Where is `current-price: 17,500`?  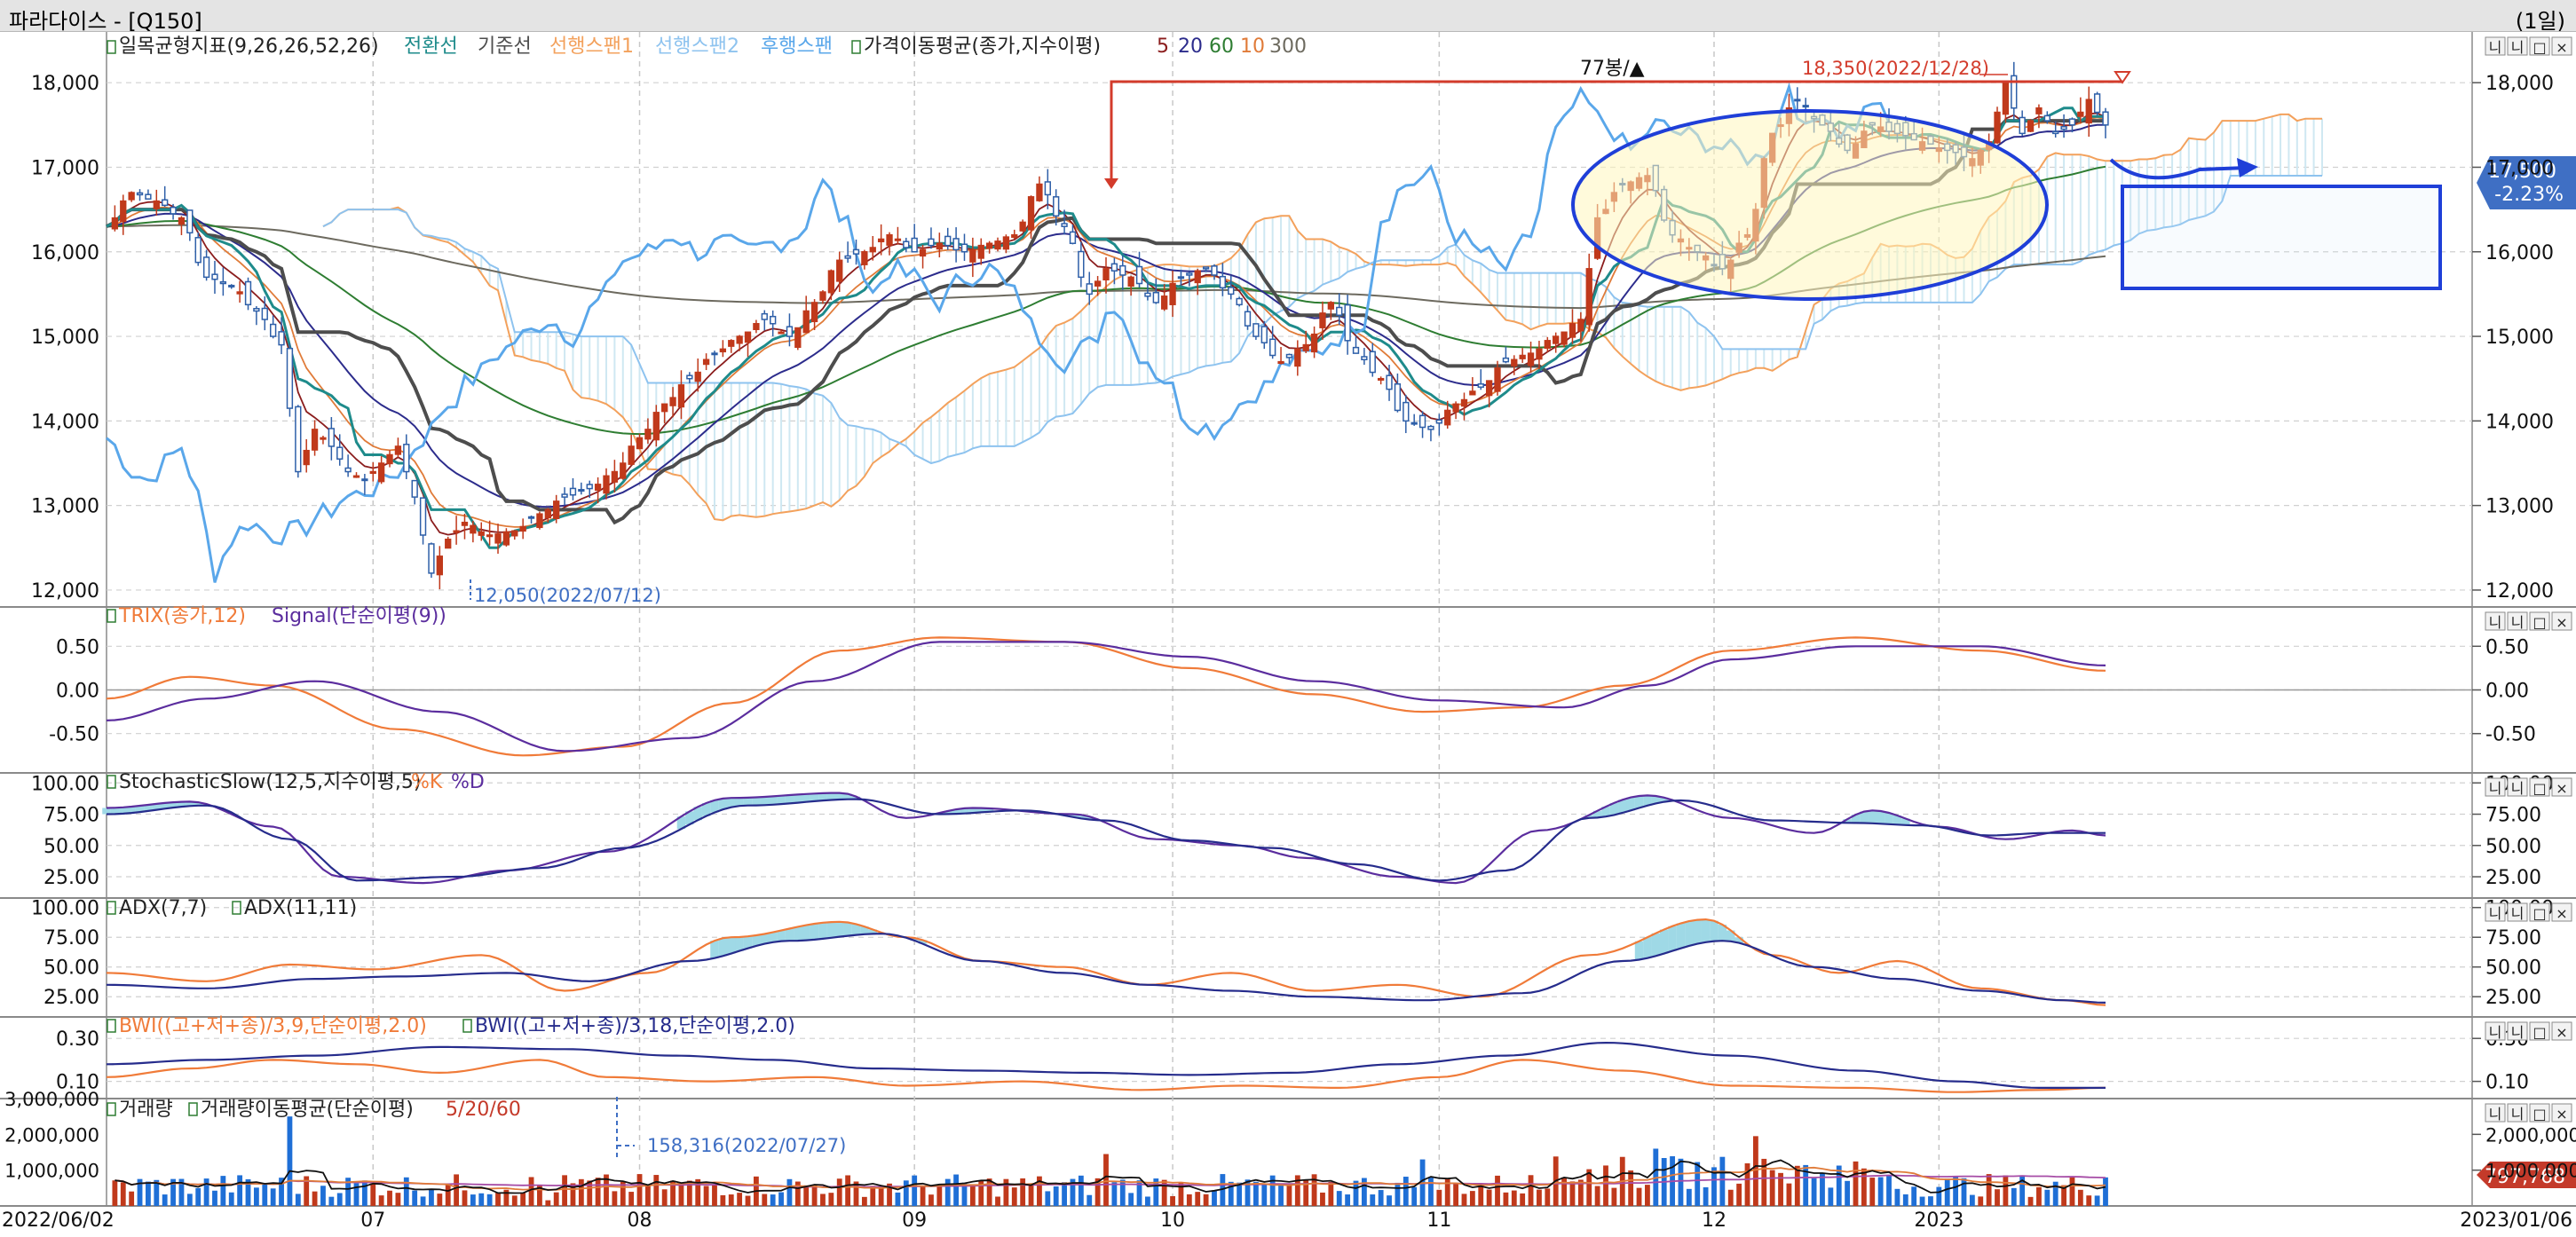 current-price: 17,500 is located at coordinates (2522, 172).